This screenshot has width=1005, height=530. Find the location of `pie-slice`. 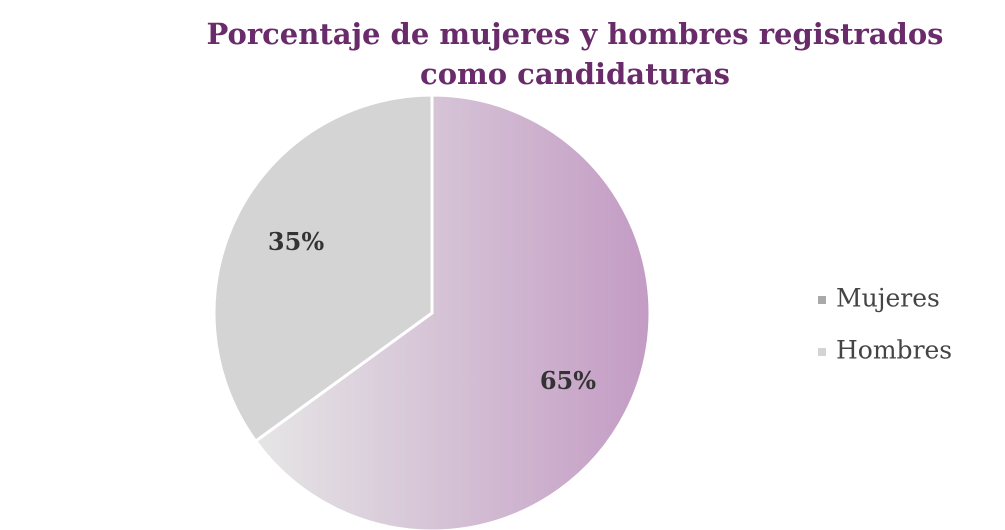

pie-slice is located at coordinates (323, 268).